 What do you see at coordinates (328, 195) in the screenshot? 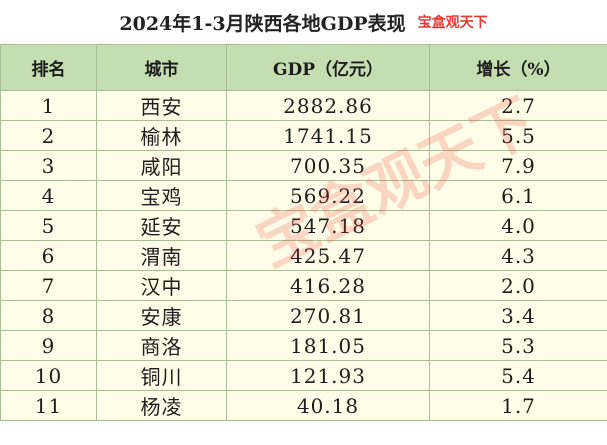
I see `gdp-cell: 569.22` at bounding box center [328, 195].